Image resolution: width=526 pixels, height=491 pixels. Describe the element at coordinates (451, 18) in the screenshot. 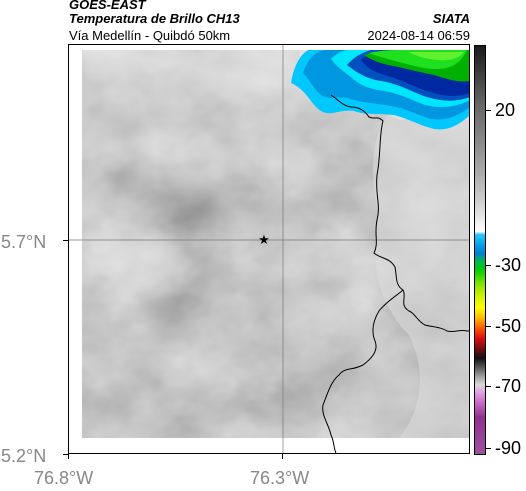

I see `agency-label: SIATA` at that location.